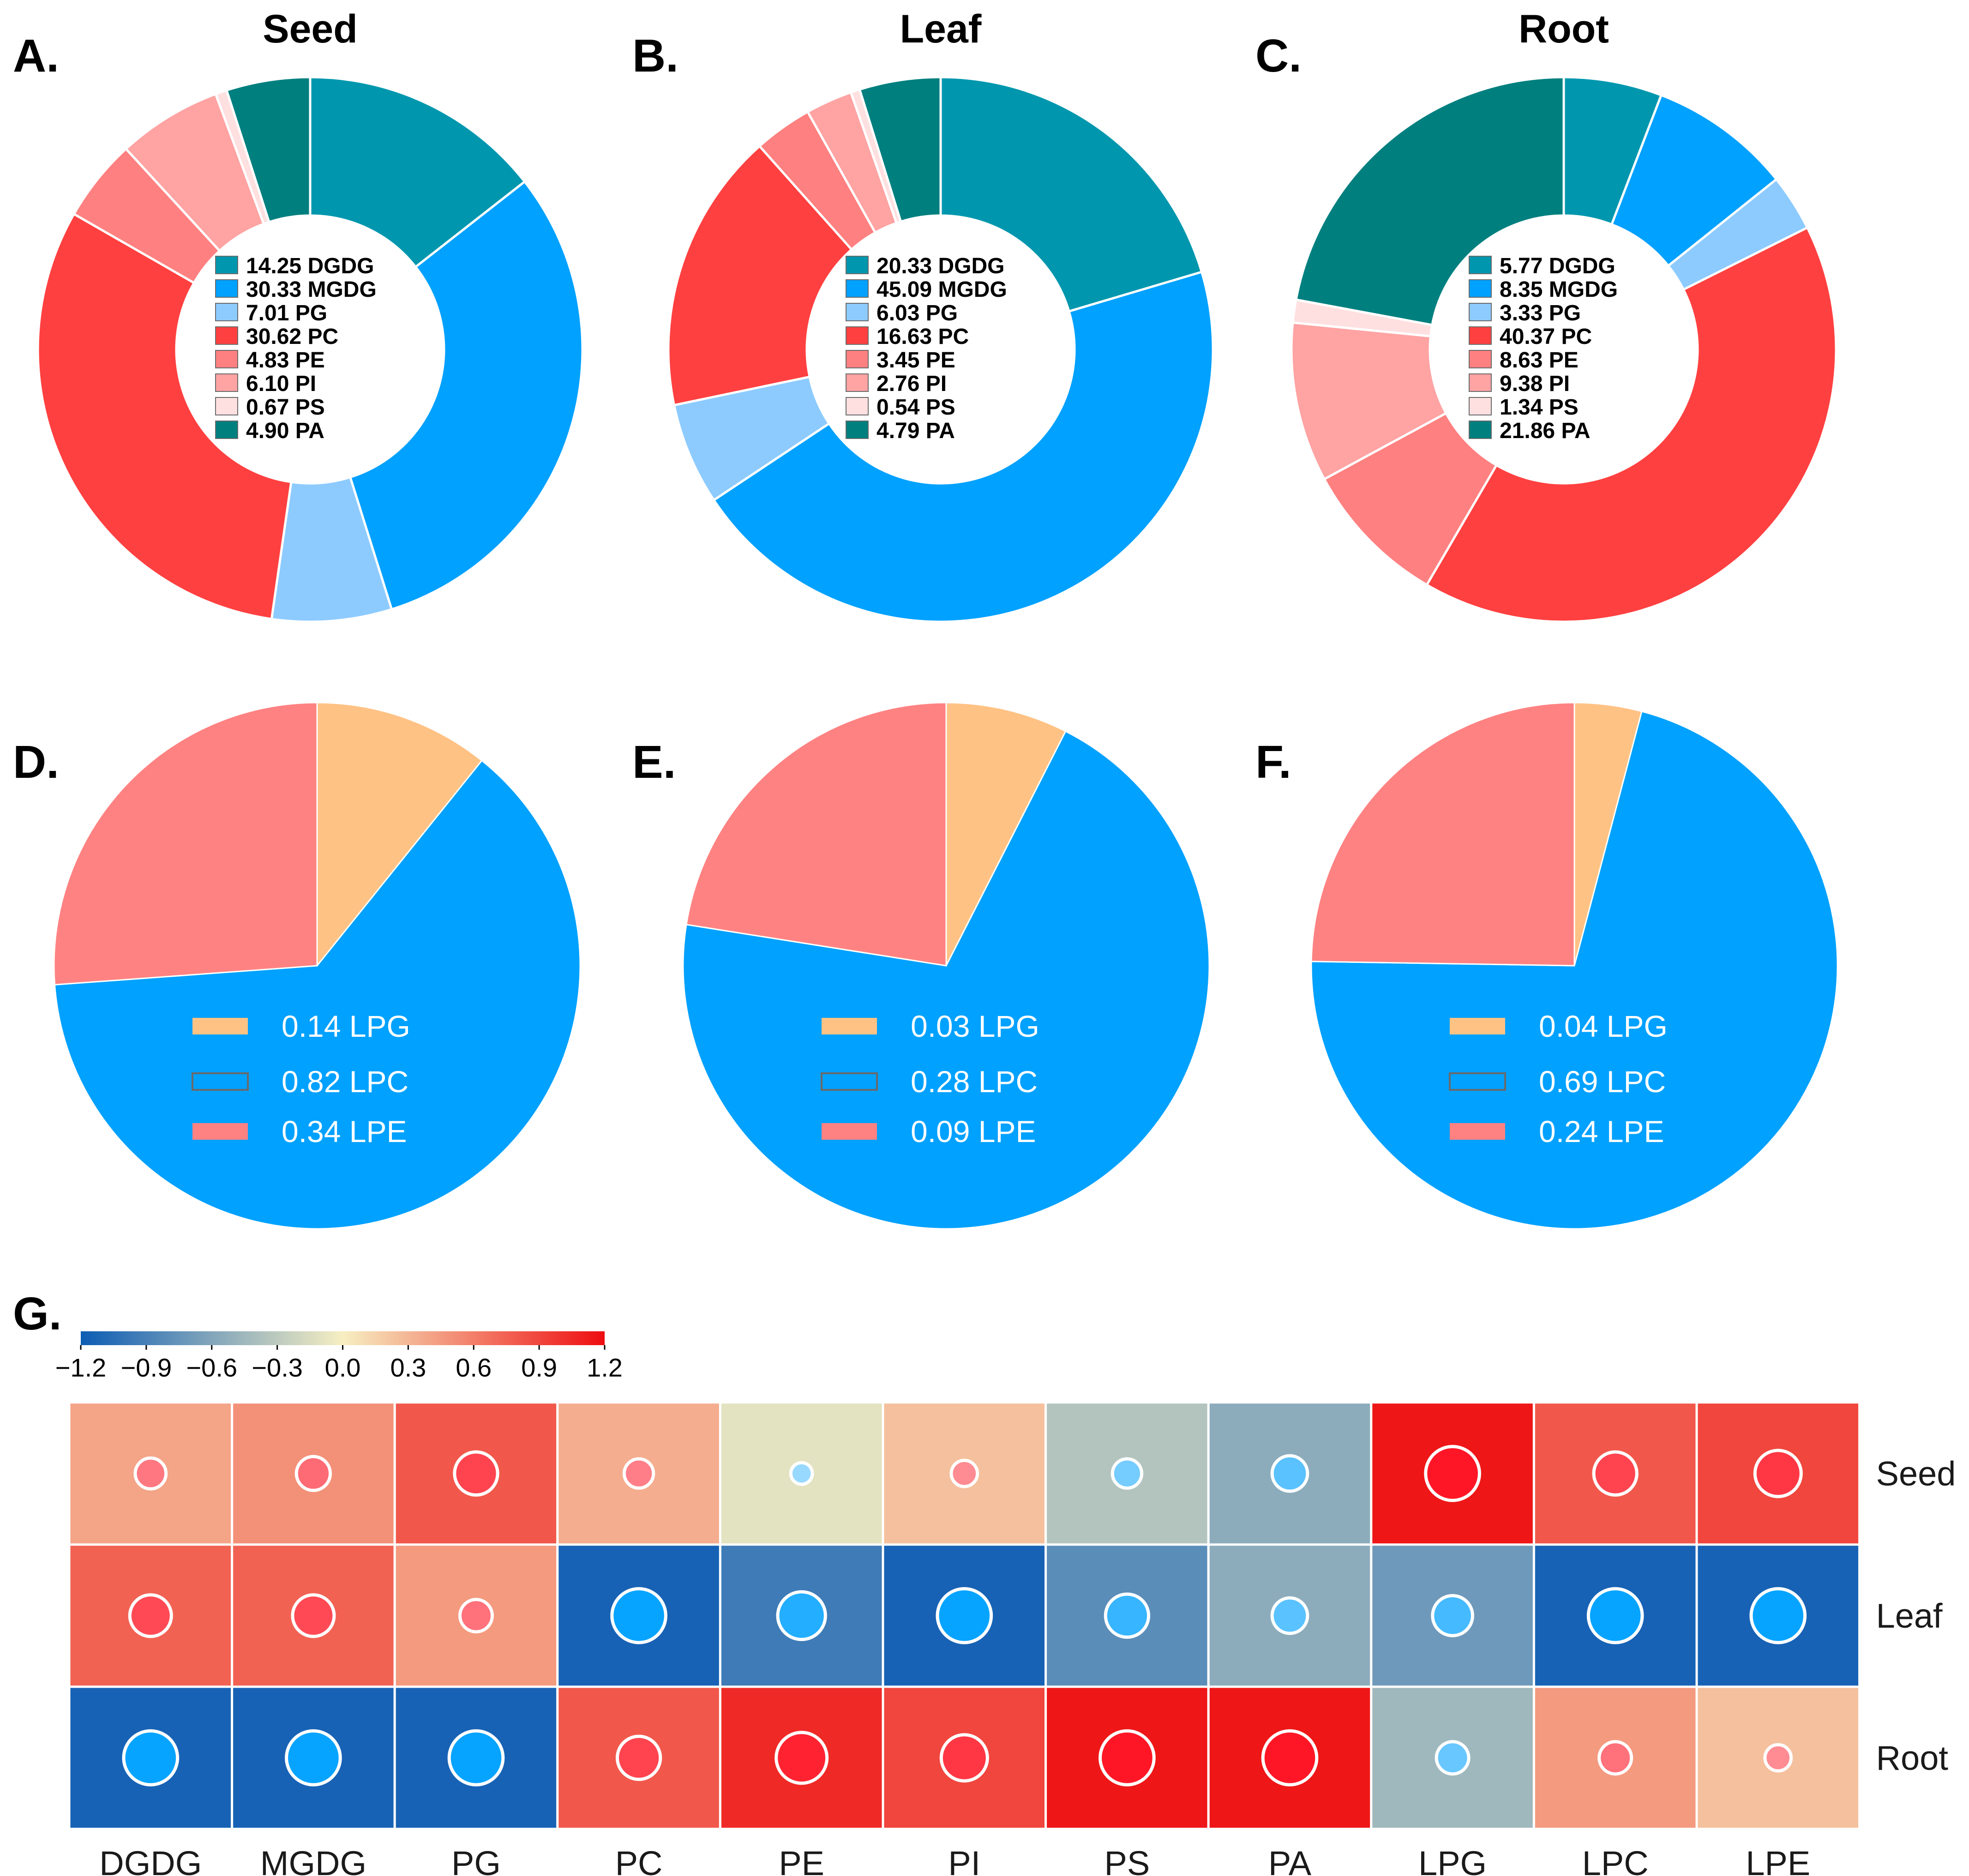 The image size is (1969, 1876). Describe the element at coordinates (227, 288) in the screenshot. I see `donut-seed-legend-swatch-mgdg` at that location.